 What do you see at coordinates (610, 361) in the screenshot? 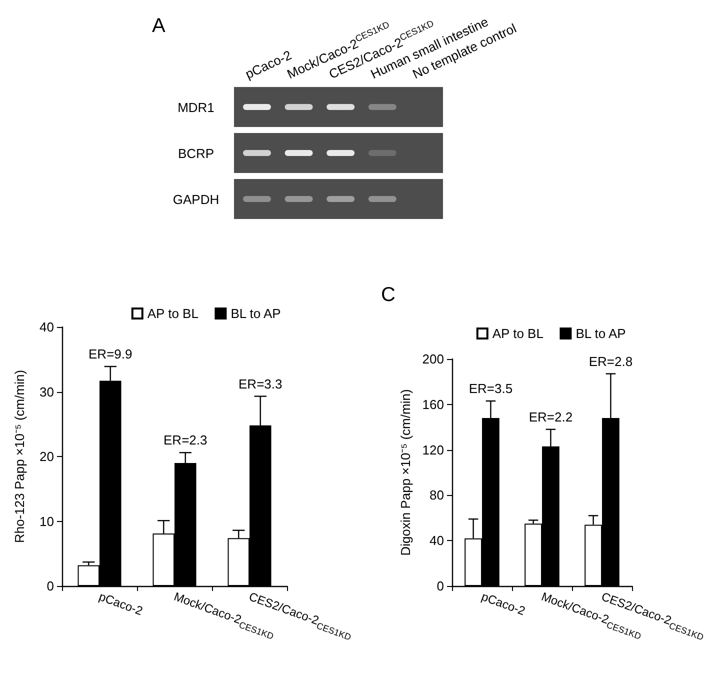
I see `annotation: ER=2.8` at bounding box center [610, 361].